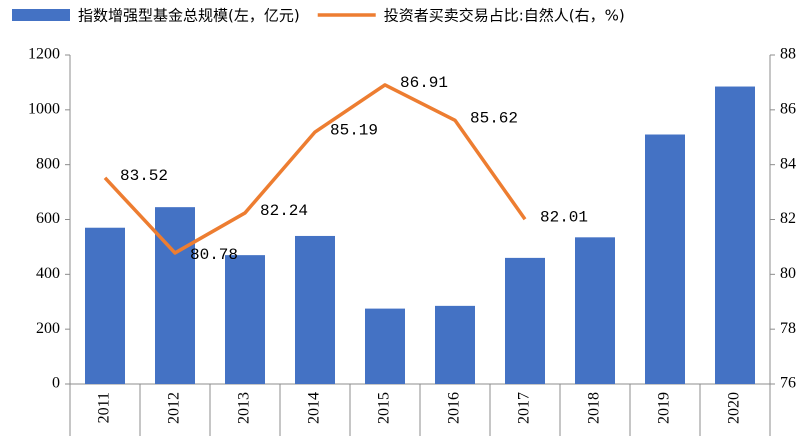 The image size is (811, 440). What do you see at coordinates (664, 408) in the screenshot?
I see `x-tick-label: 2019` at bounding box center [664, 408].